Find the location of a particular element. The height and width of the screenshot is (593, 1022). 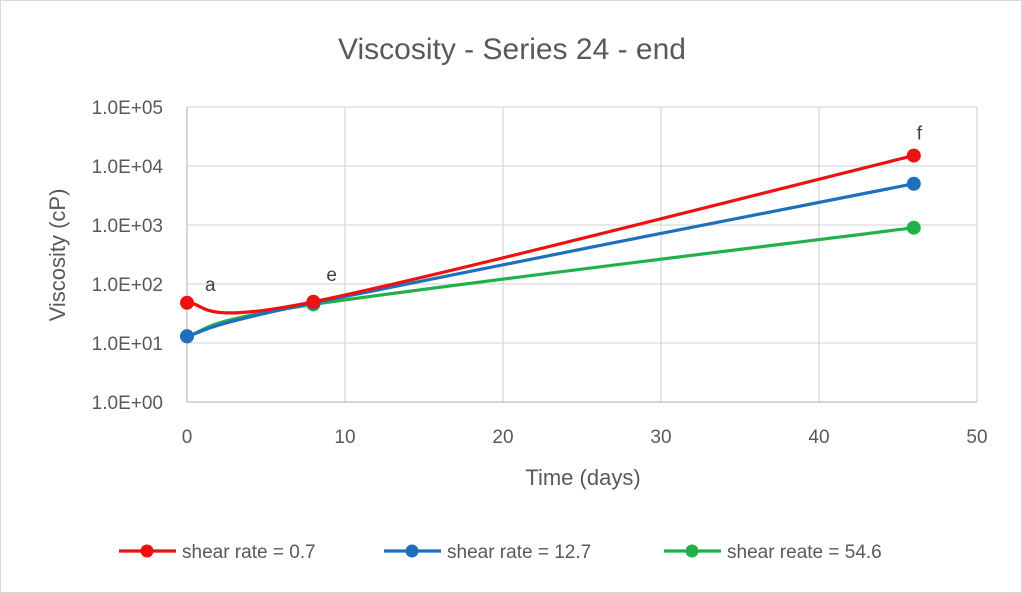

chart-title: Viscosity - Series 24 - end is located at coordinates (512, 49).